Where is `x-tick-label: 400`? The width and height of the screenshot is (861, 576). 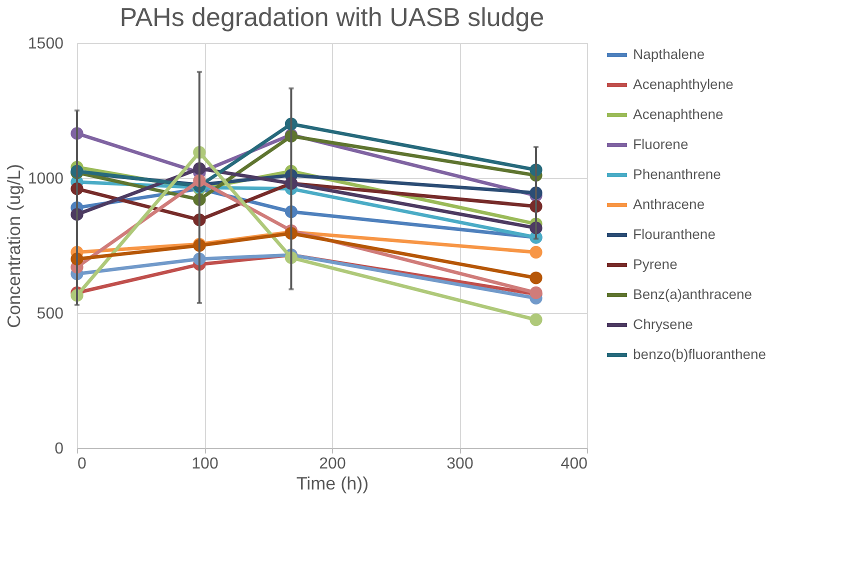 x-tick-label: 400 is located at coordinates (574, 464).